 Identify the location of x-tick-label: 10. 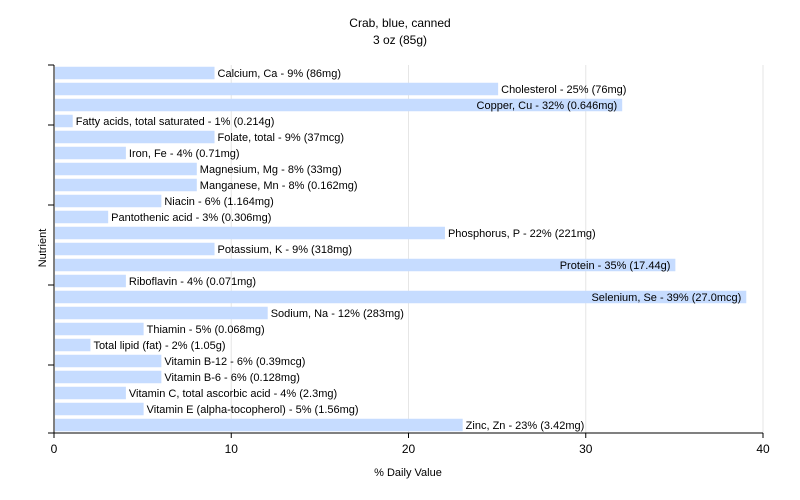
(232, 449).